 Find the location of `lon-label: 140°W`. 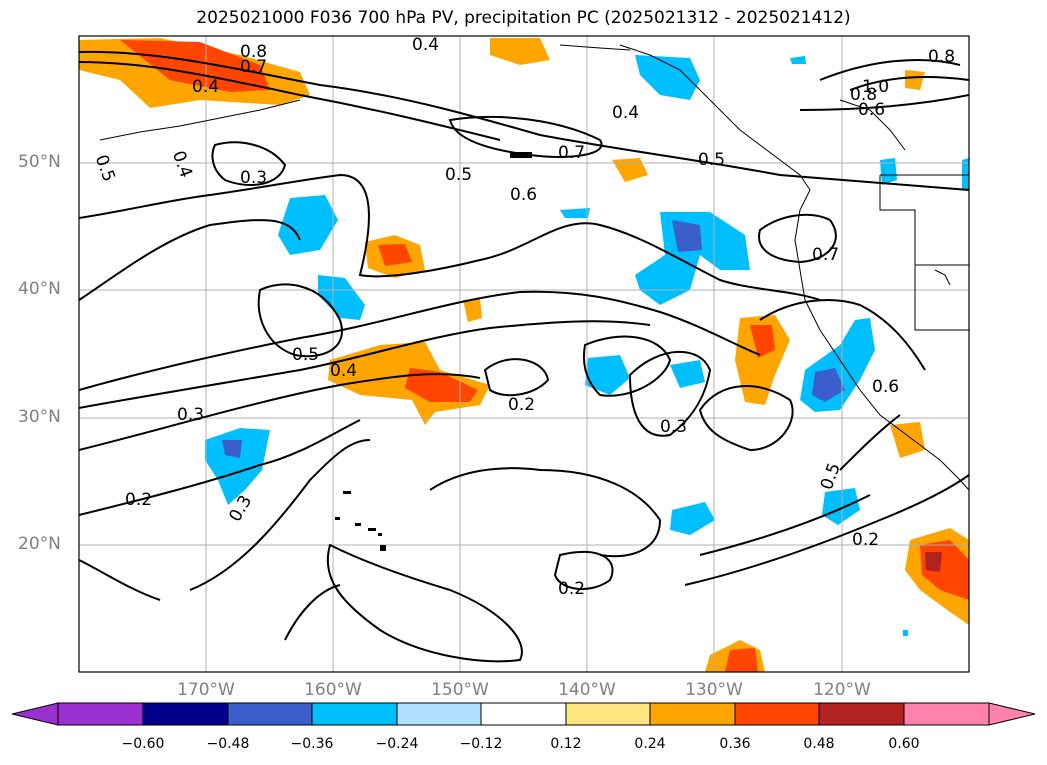

lon-label: 140°W is located at coordinates (587, 690).